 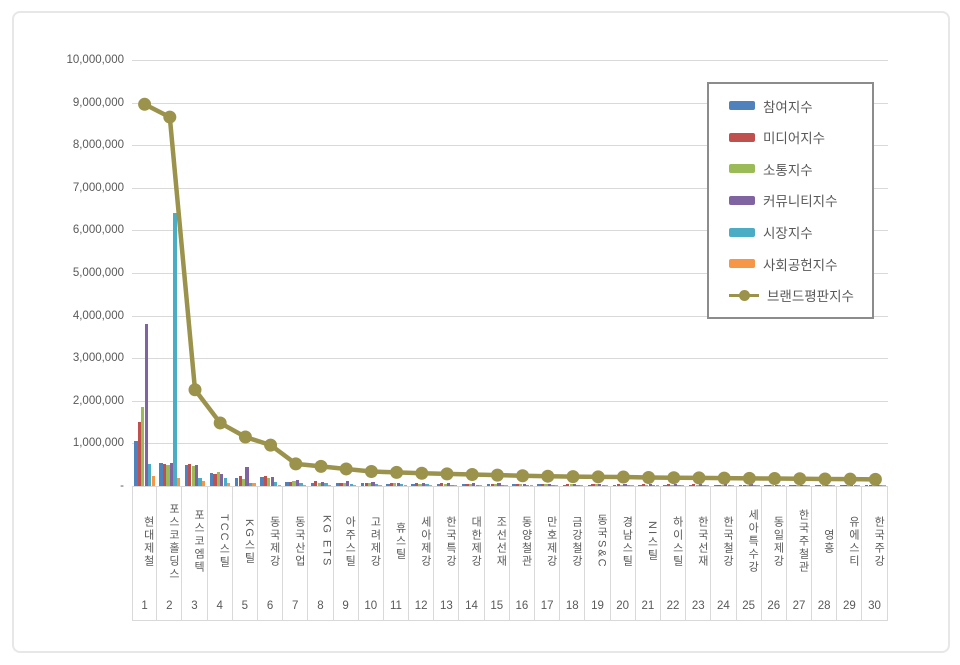 I want to click on category-label: 세아제강, so click(x=422, y=539).